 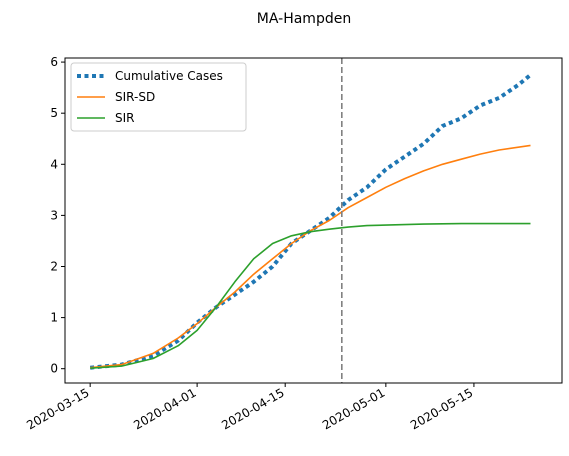 What do you see at coordinates (54, 318) in the screenshot?
I see `y-tick-label: 1` at bounding box center [54, 318].